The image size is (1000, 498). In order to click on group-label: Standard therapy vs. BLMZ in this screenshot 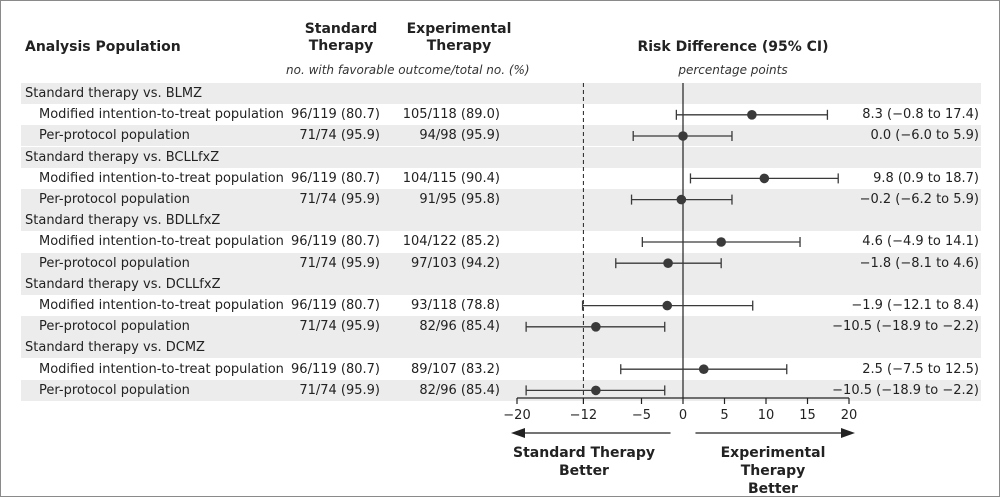, I will do `click(114, 93)`.